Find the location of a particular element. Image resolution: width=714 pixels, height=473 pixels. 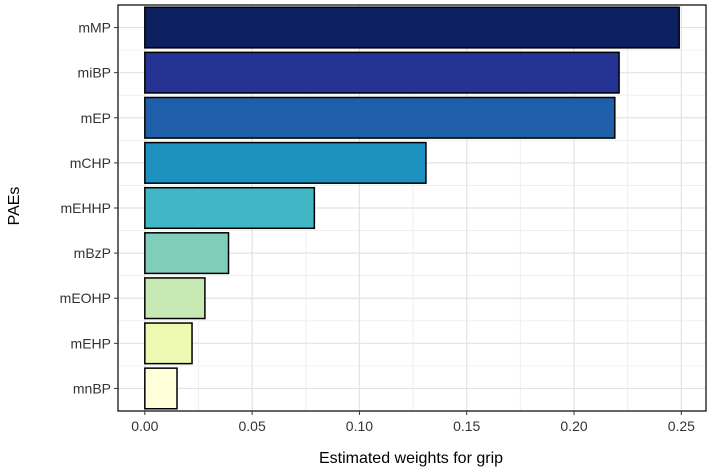

y-tick-label: mEHP is located at coordinates (91, 343).